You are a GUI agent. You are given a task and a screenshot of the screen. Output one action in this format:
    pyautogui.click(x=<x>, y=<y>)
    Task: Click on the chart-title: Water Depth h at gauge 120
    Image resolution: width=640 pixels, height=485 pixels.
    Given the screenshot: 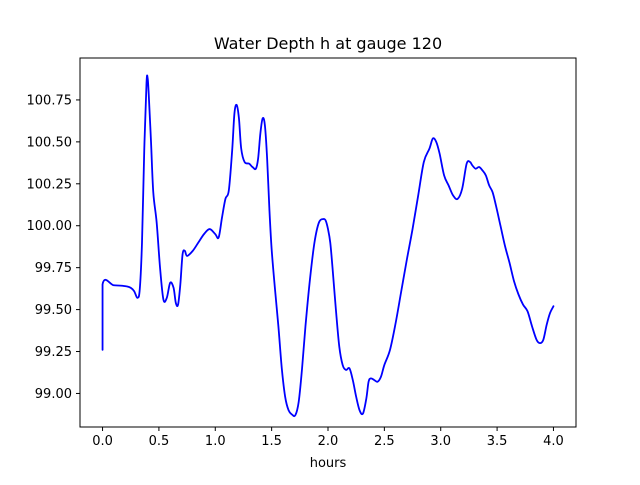 What is the action you would take?
    pyautogui.click(x=328, y=43)
    